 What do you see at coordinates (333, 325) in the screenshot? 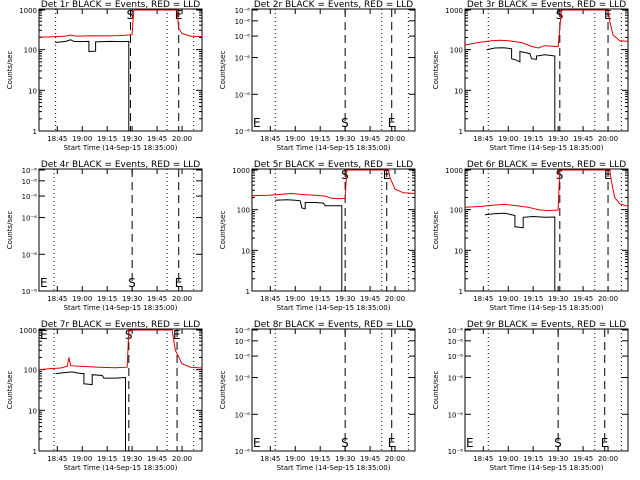
I see `panel-title: Det 8r BLACK = Events, RED = LLD` at bounding box center [333, 325].